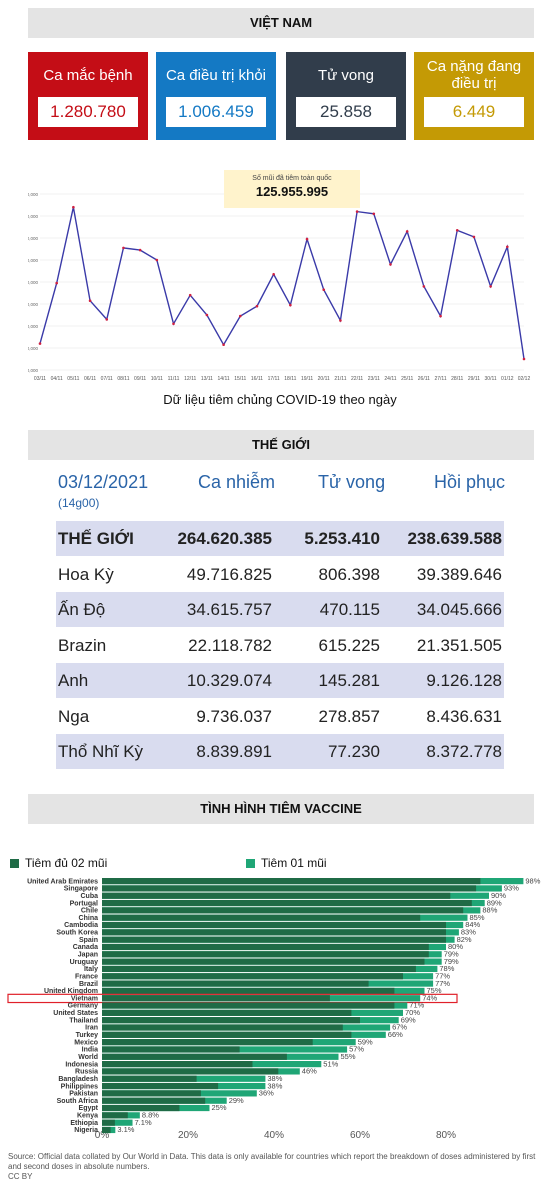  What do you see at coordinates (349, 716) in the screenshot?
I see `deaths-value: 278.857` at bounding box center [349, 716].